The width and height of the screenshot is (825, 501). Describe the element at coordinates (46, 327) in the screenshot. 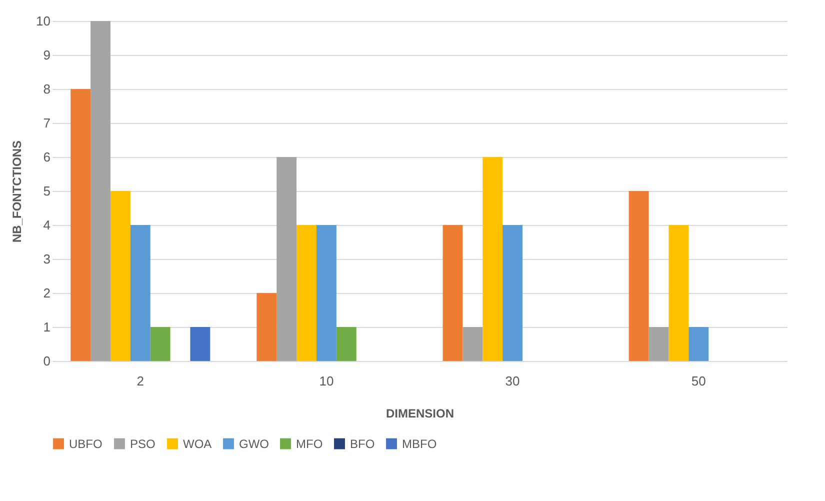

I see `y-tick-label: 1` at that location.